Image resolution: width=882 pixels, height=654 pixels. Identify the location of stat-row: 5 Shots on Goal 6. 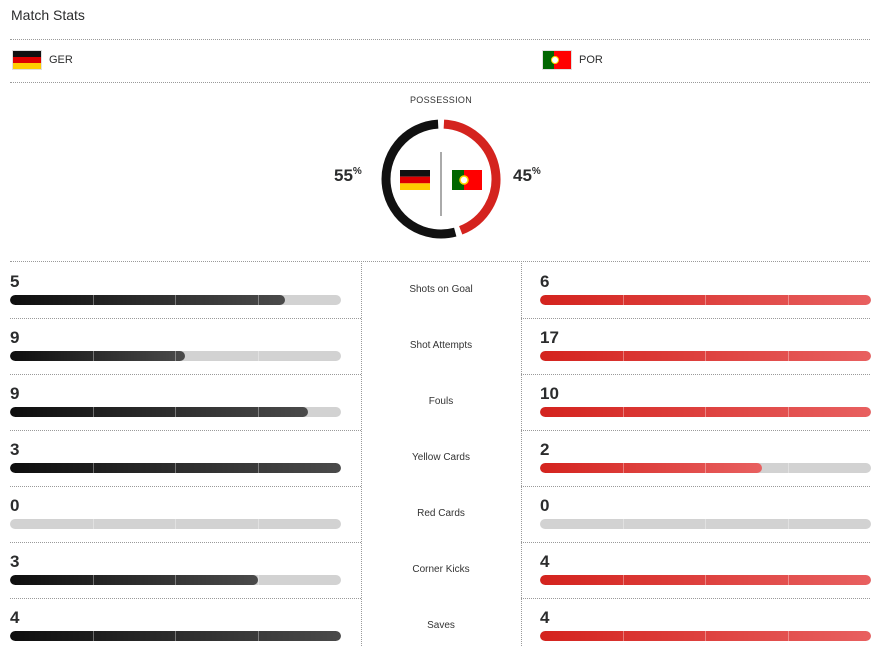
(441, 290).